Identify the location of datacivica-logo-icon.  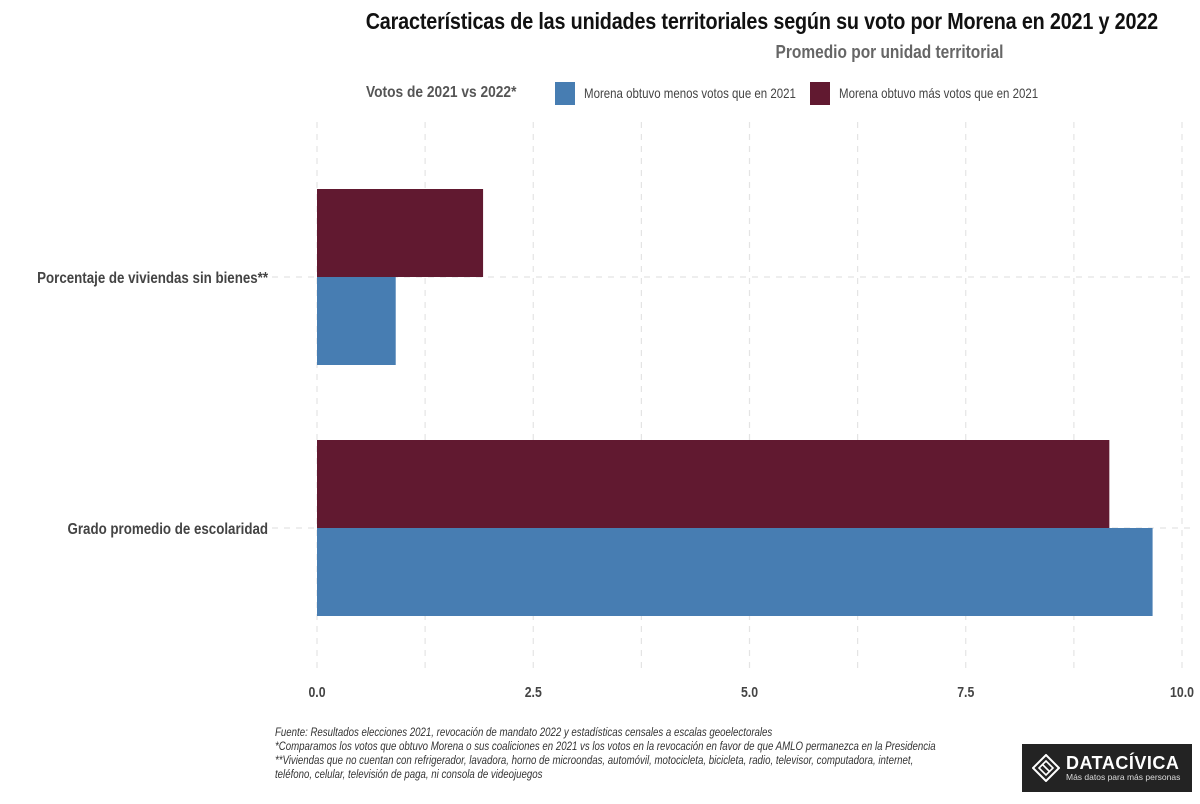
(1046, 768).